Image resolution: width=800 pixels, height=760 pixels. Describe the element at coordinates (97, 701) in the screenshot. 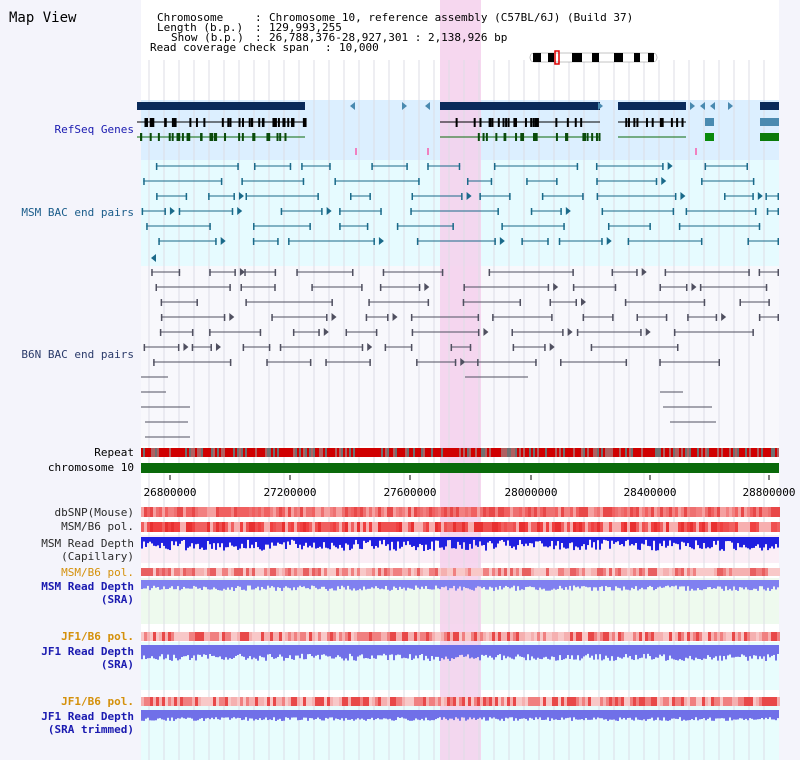

I see `track-label-jf1-pol-trim: JF1/B6 pol.` at that location.